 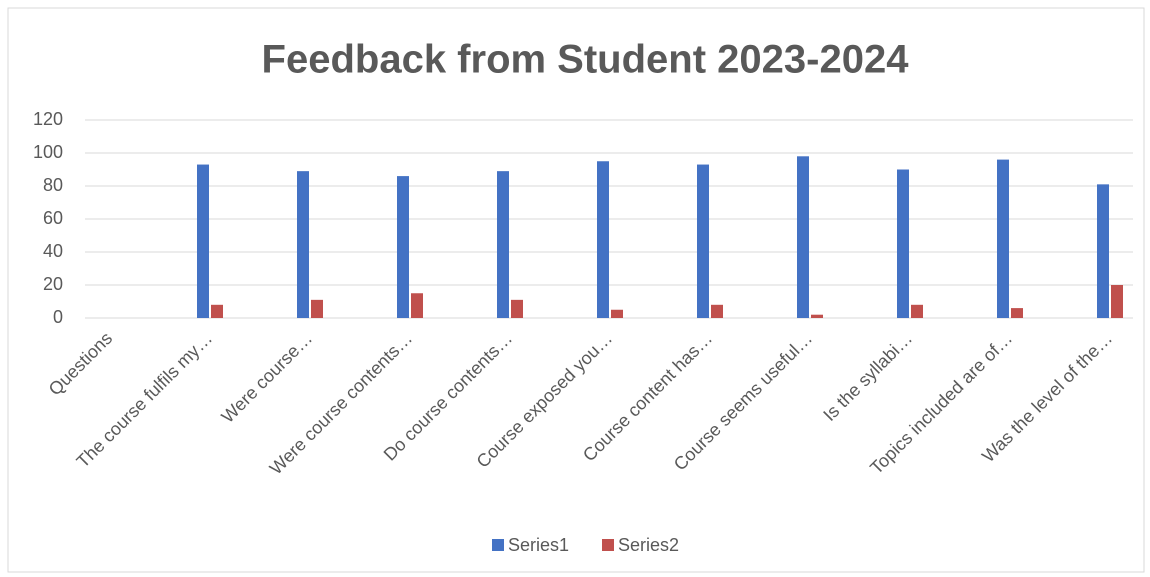 What do you see at coordinates (586, 60) in the screenshot?
I see `chart-title: Feedback from Student 2023-2024` at bounding box center [586, 60].